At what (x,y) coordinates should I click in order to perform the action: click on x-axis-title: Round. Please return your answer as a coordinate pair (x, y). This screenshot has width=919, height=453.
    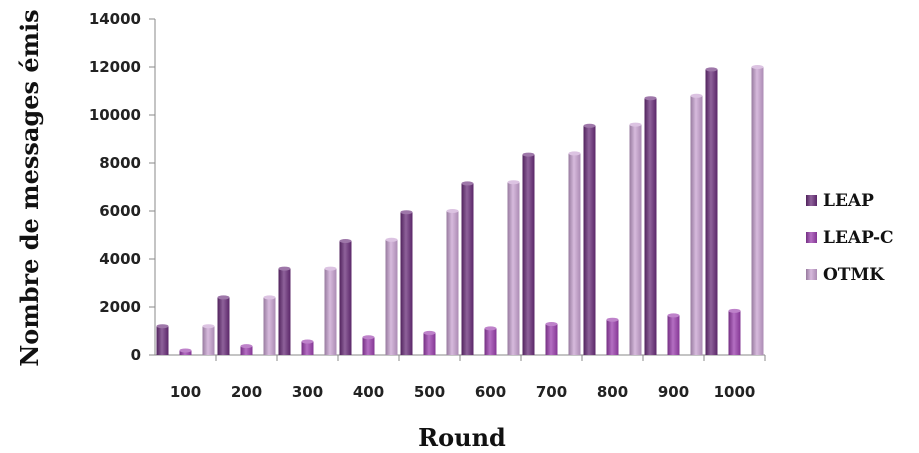
    Looking at the image, I should click on (462, 437).